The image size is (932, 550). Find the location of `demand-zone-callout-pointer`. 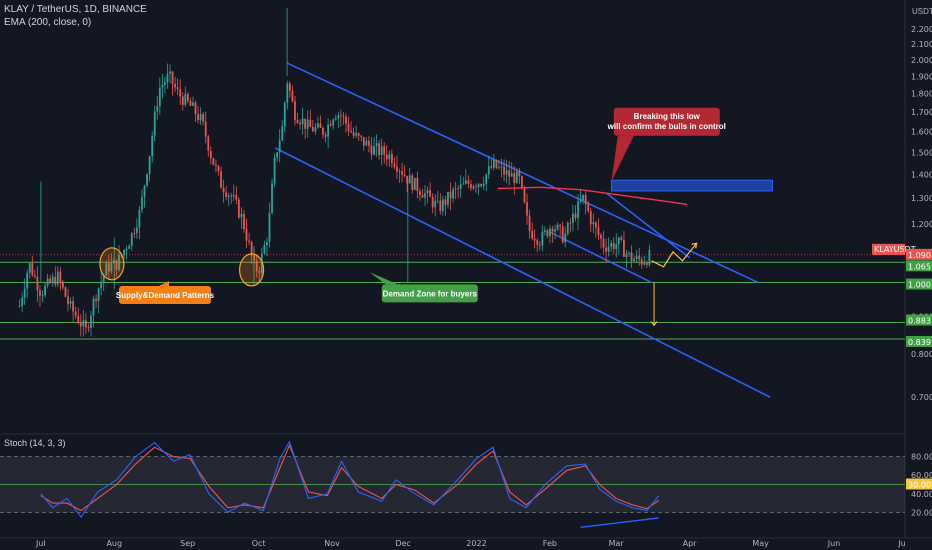

demand-zone-callout-pointer is located at coordinates (383, 278).